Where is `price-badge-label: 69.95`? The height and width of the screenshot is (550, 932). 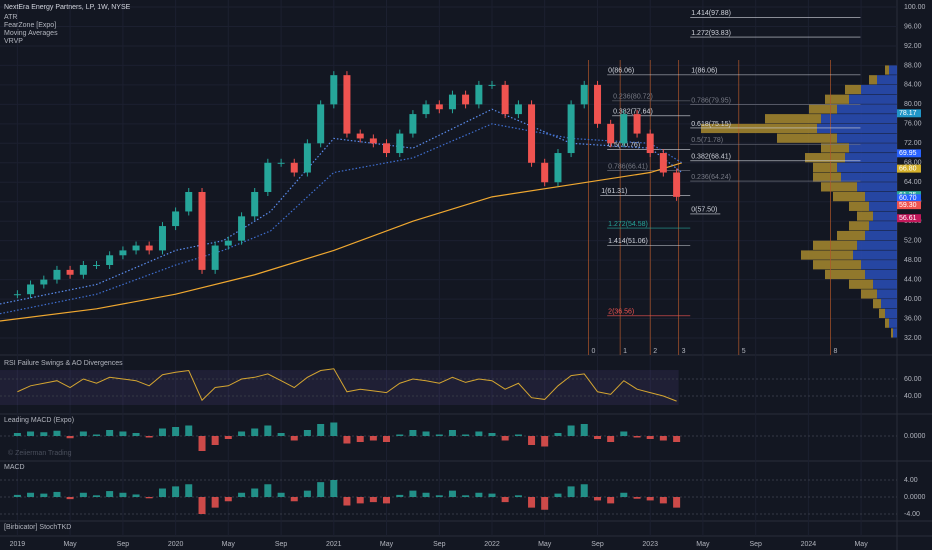
price-badge-label: 69.95 is located at coordinates (908, 153).